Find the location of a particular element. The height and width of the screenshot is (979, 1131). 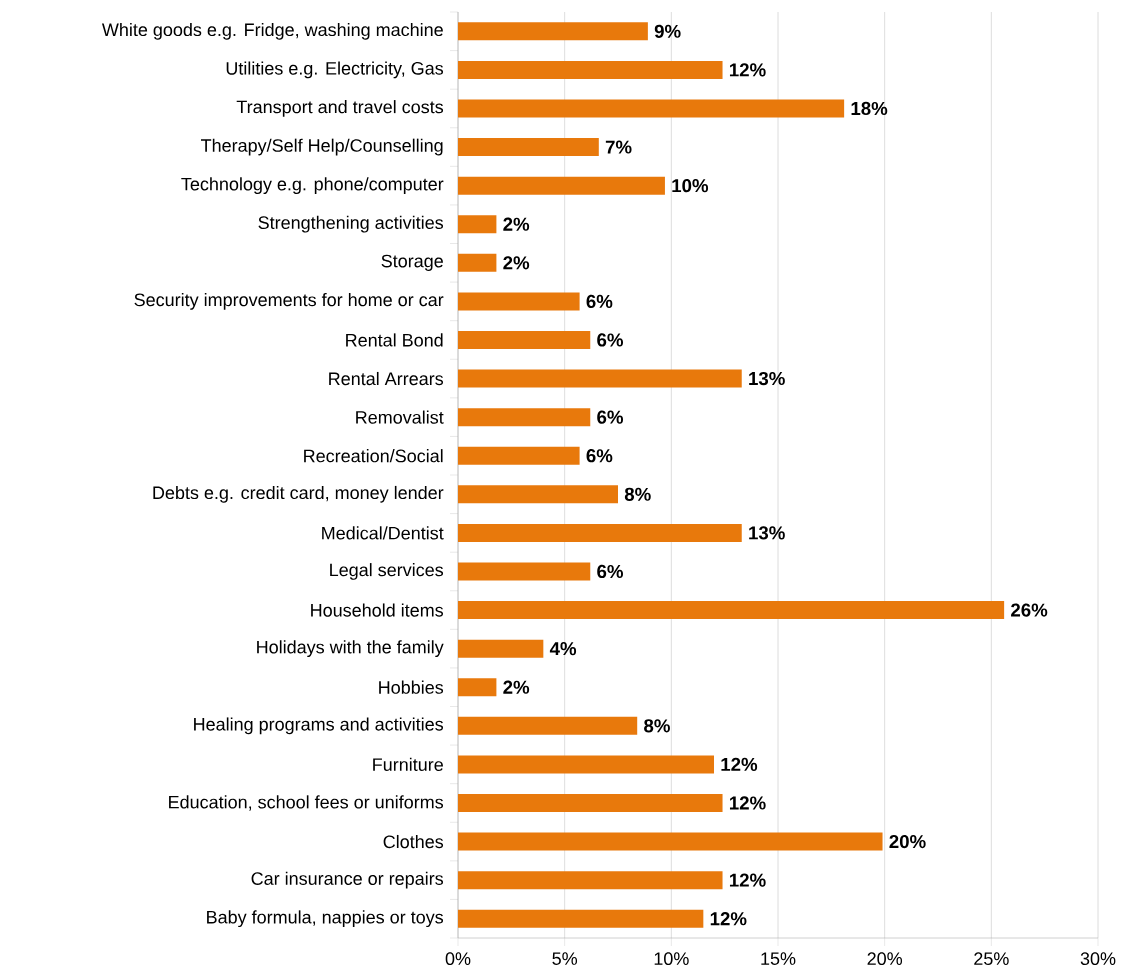

x-tick-label: 25% is located at coordinates (991, 959).